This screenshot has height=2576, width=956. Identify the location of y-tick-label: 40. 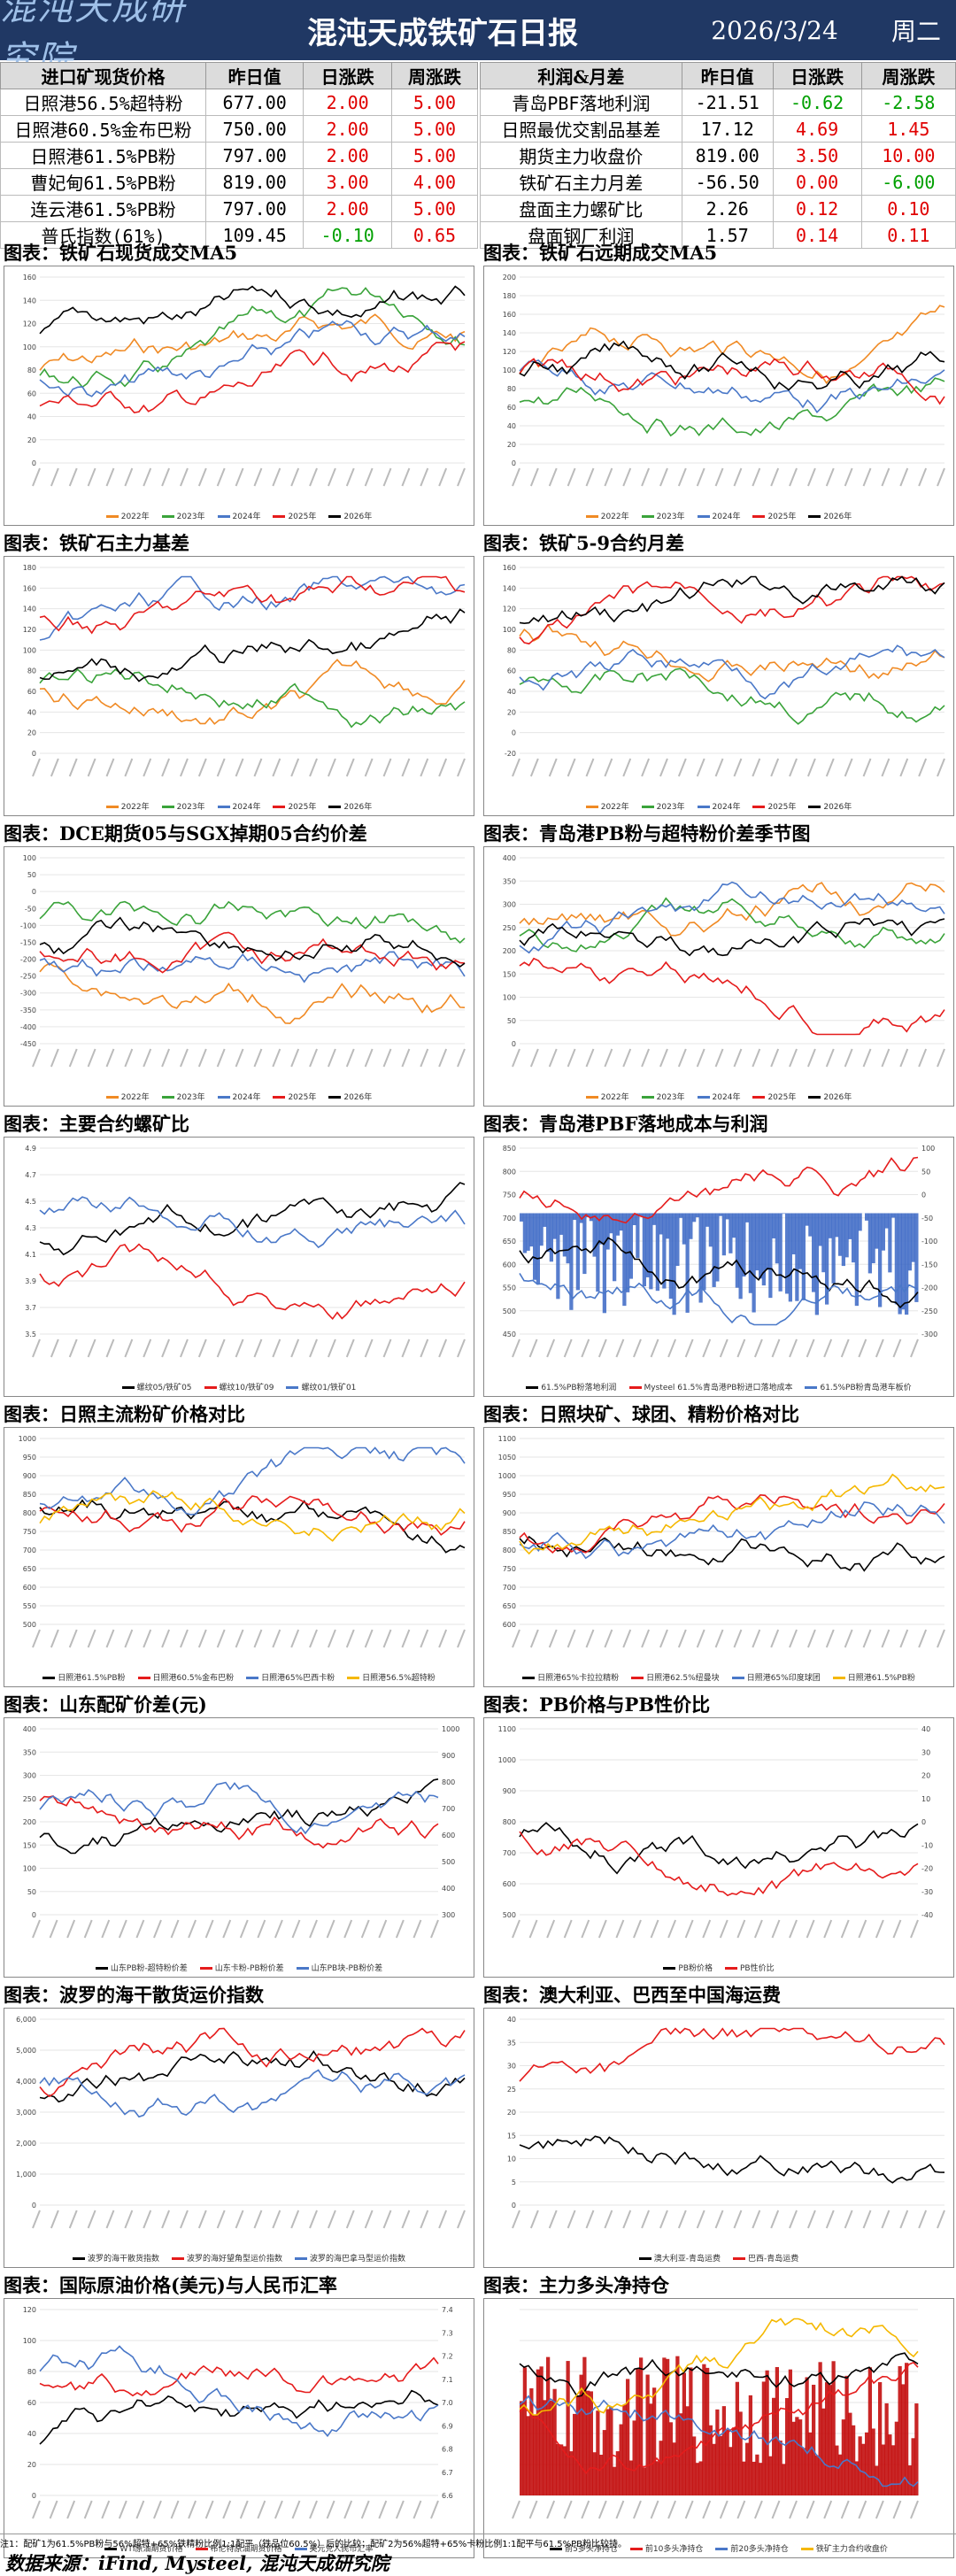
(31, 712).